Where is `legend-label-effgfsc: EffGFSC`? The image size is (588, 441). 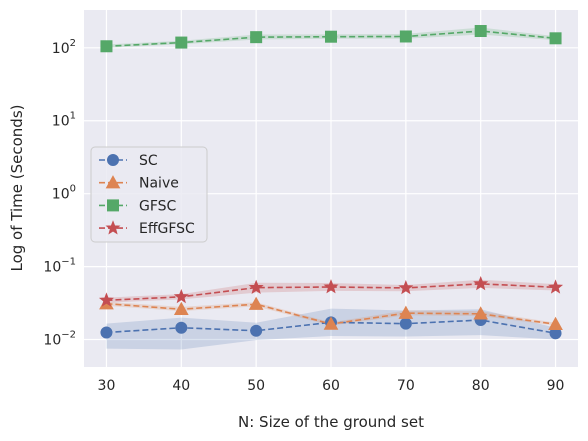
legend-label-effgfsc: EffGFSC is located at coordinates (167, 229).